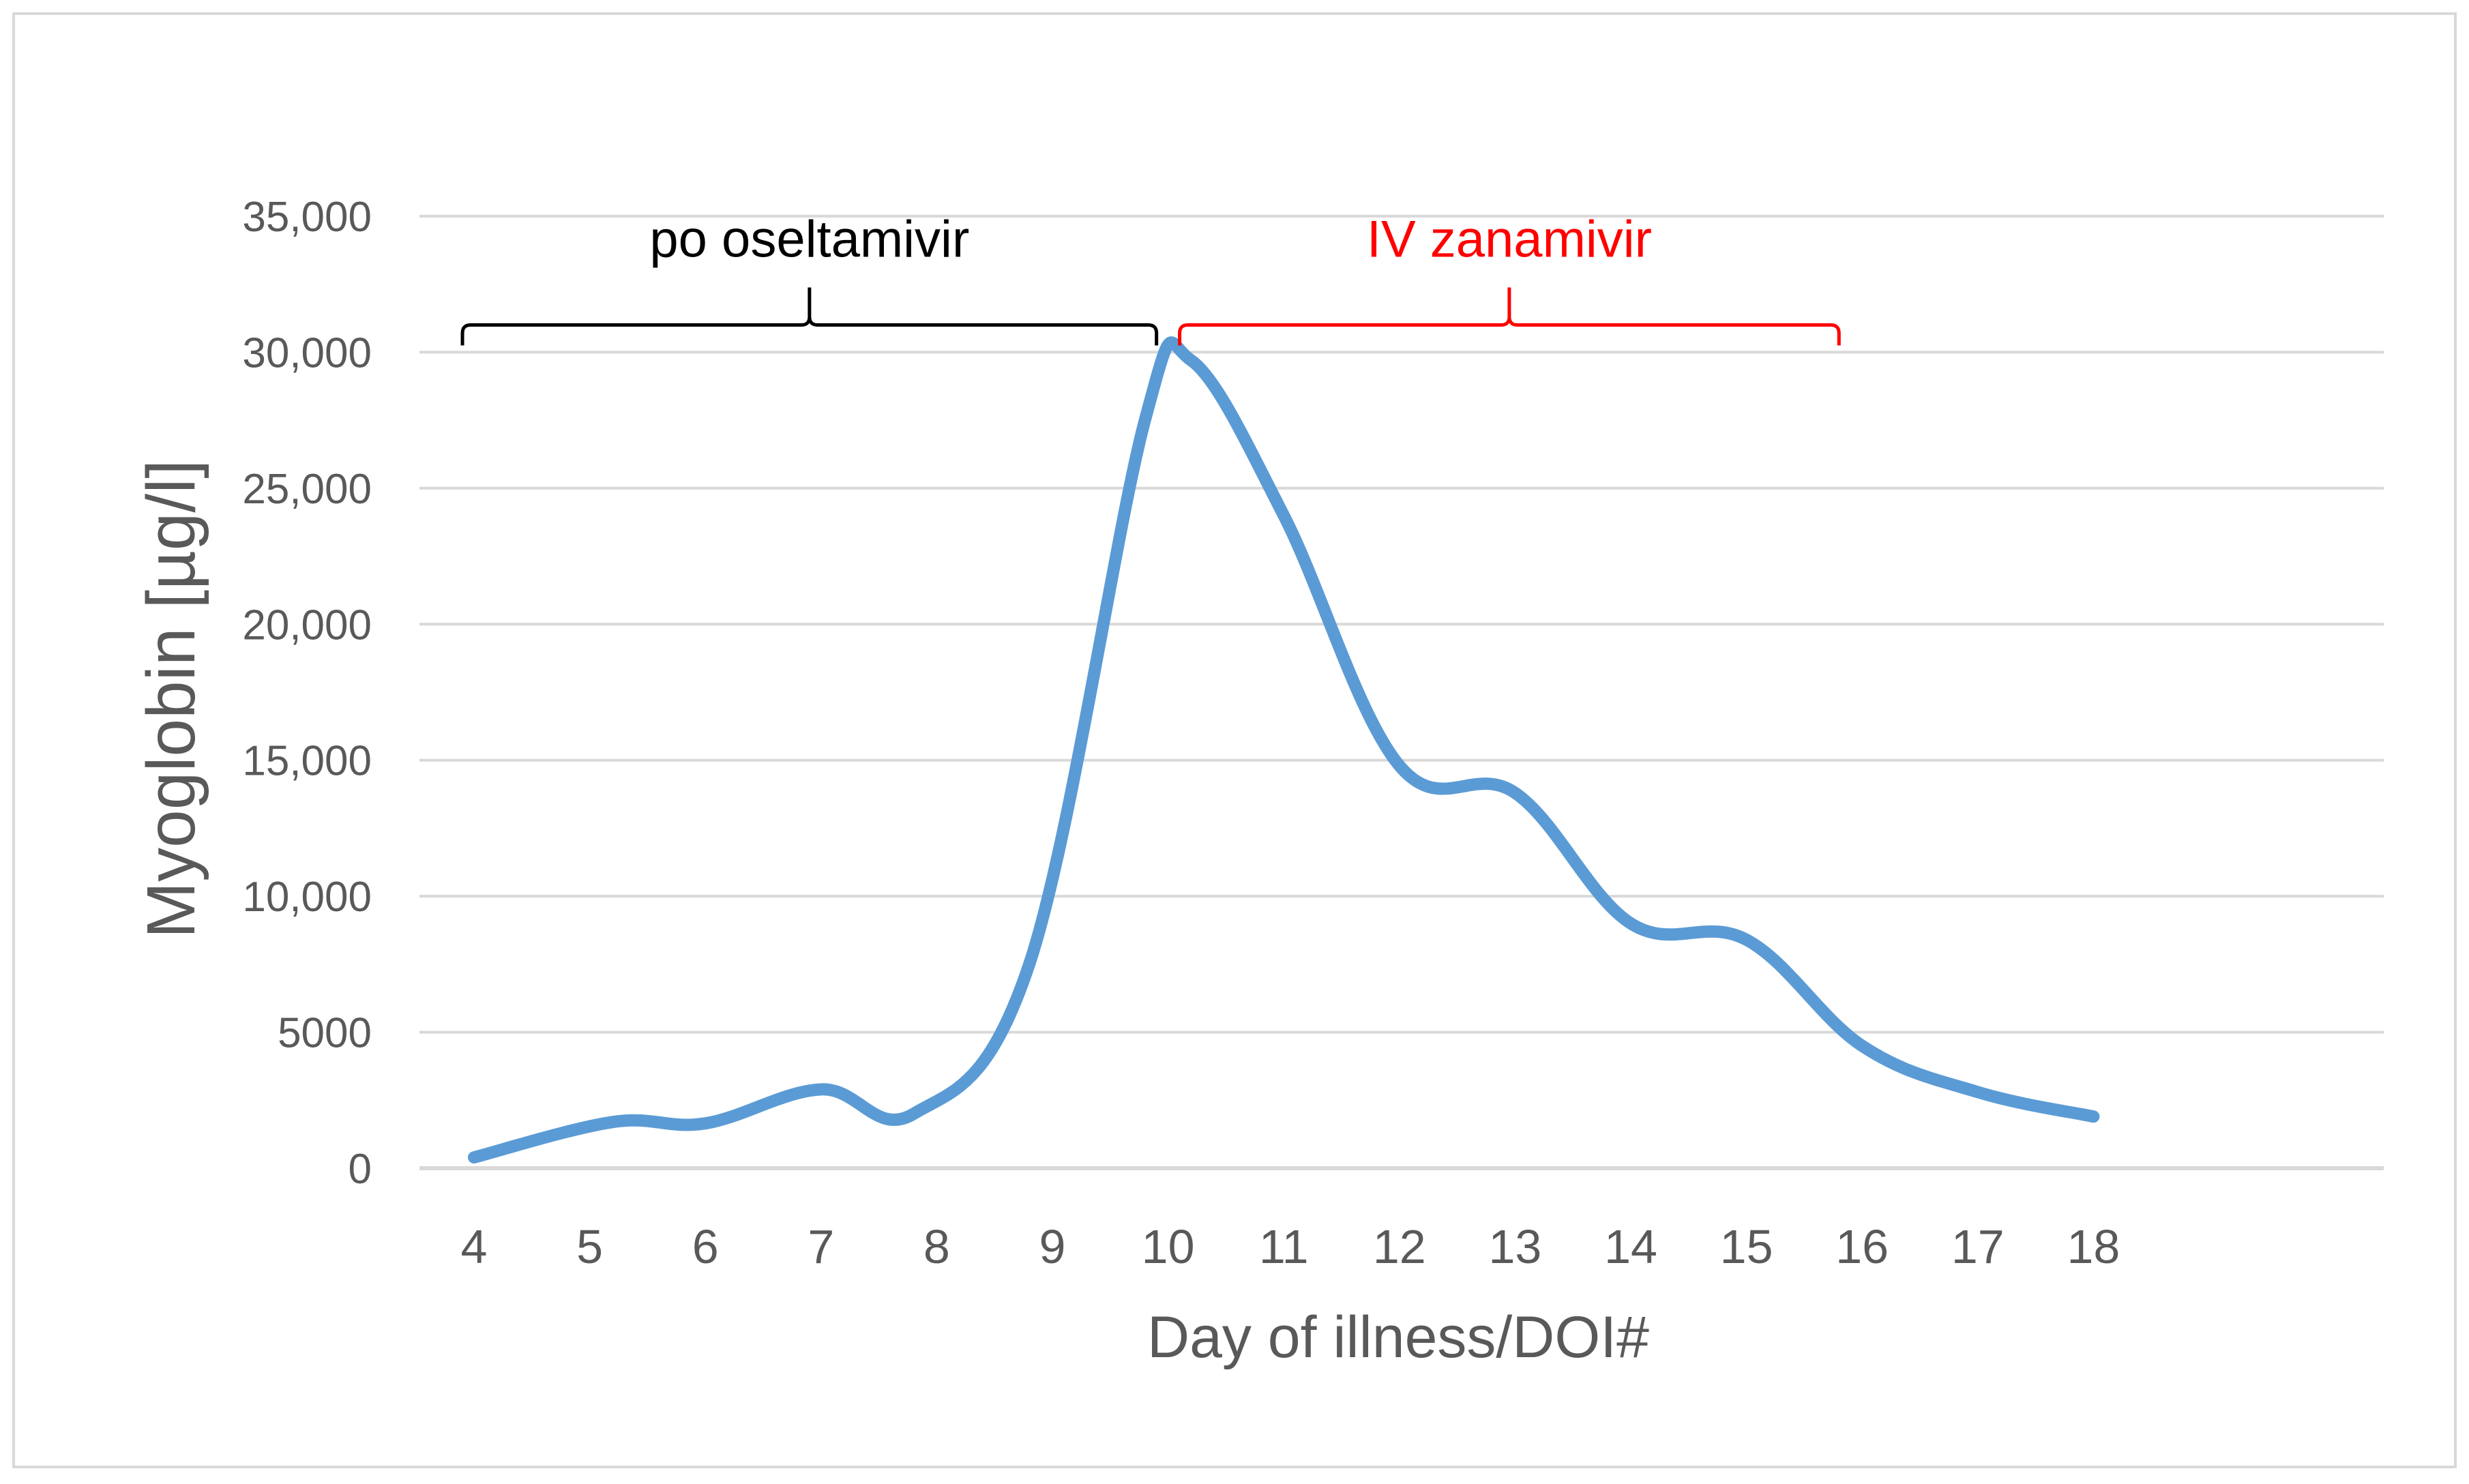  What do you see at coordinates (1978, 1246) in the screenshot?
I see `x-tick-label: 17` at bounding box center [1978, 1246].